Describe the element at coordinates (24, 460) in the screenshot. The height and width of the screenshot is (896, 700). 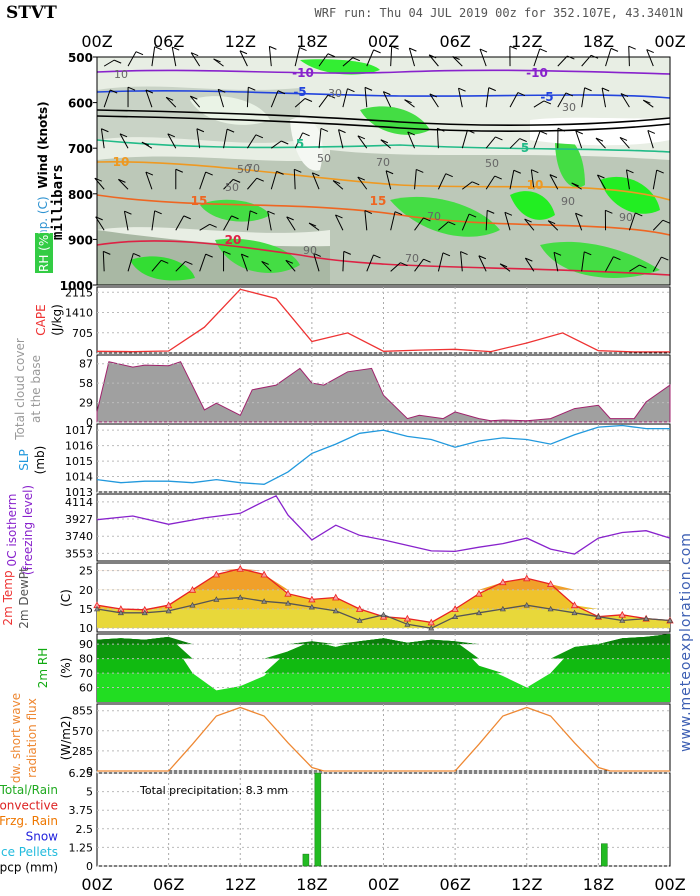
I see `slp-label: SLP` at that location.